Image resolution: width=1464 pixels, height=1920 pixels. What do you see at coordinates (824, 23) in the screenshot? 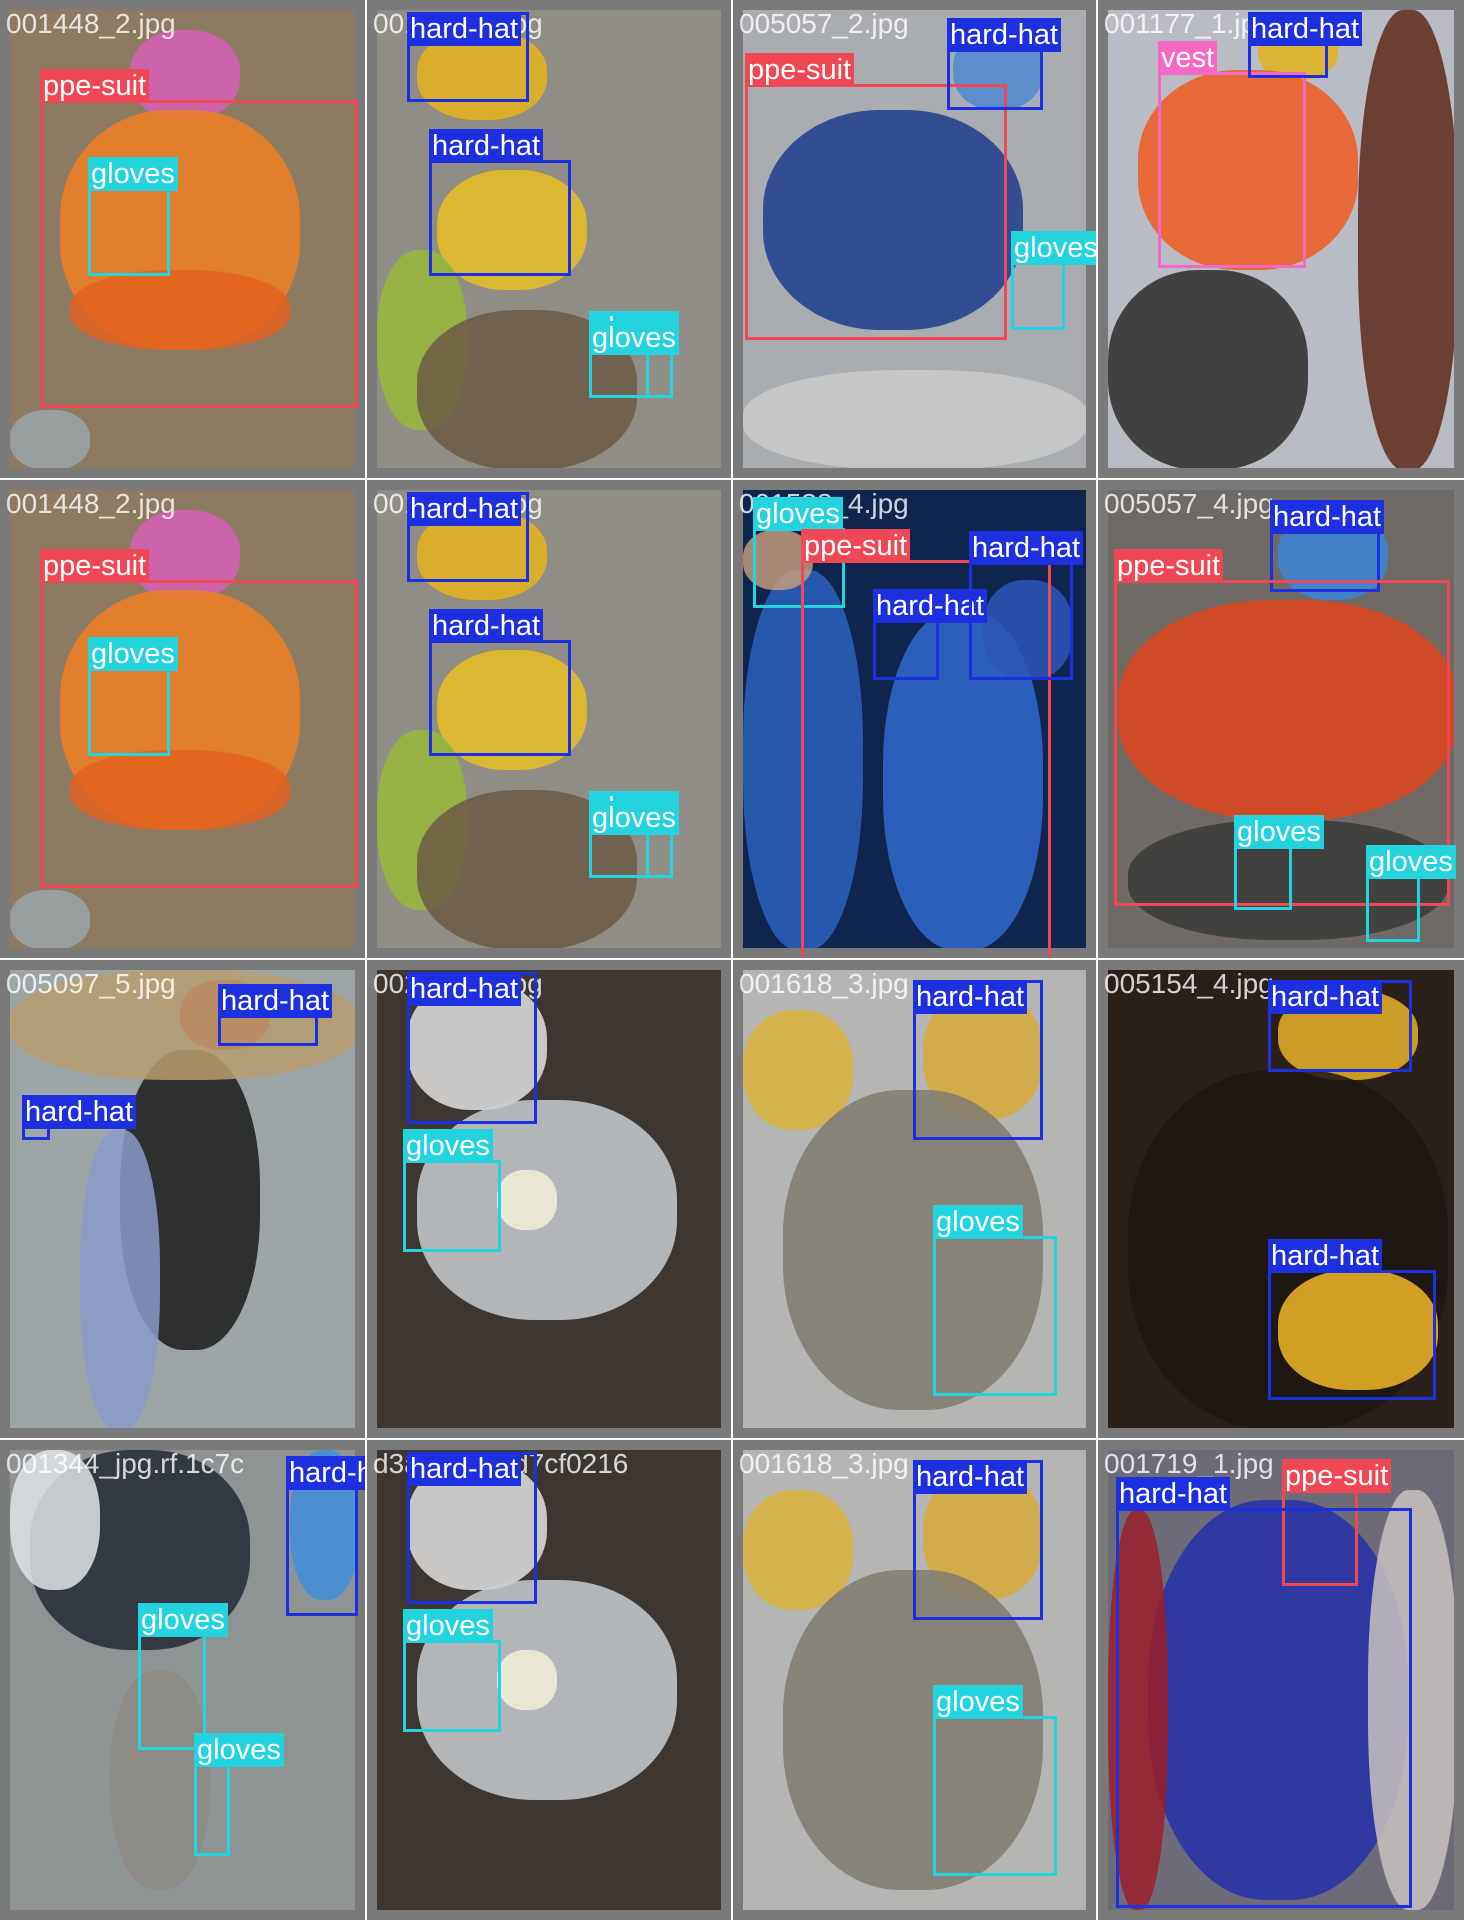
I see `tile-filename: 005057_2.jpg` at bounding box center [824, 23].